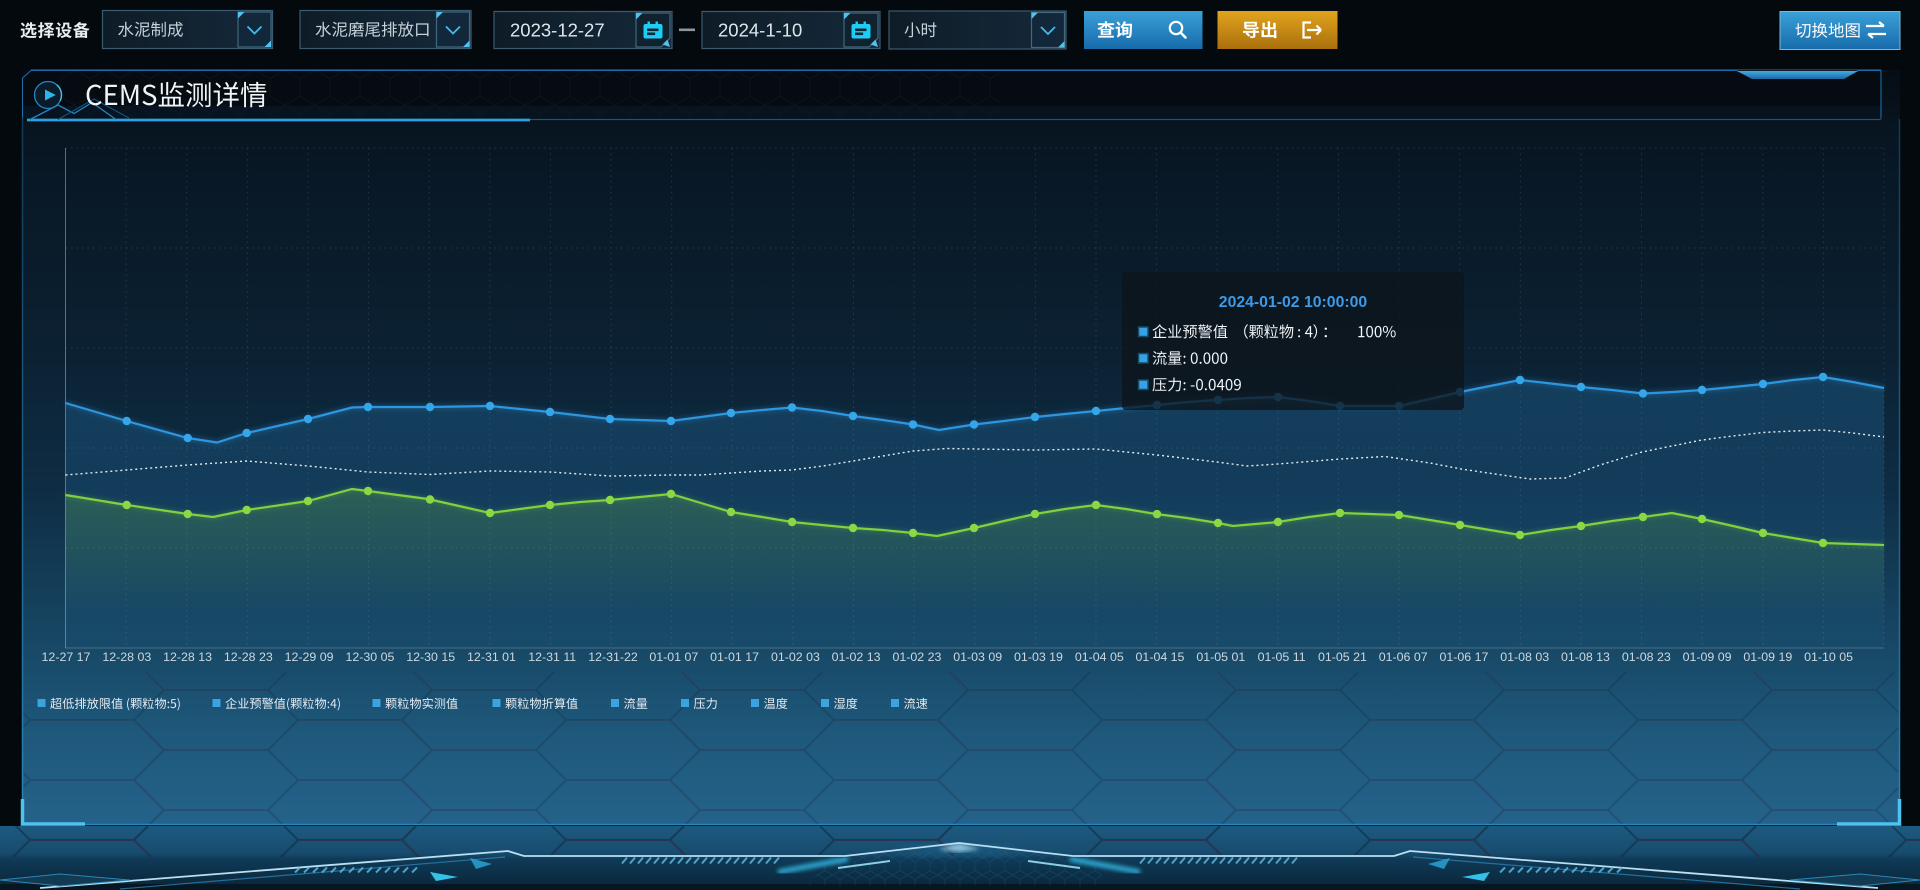 Image resolution: width=1920 pixels, height=890 pixels. Describe the element at coordinates (856, 657) in the screenshot. I see `svg-text: 01-02 13` at that location.